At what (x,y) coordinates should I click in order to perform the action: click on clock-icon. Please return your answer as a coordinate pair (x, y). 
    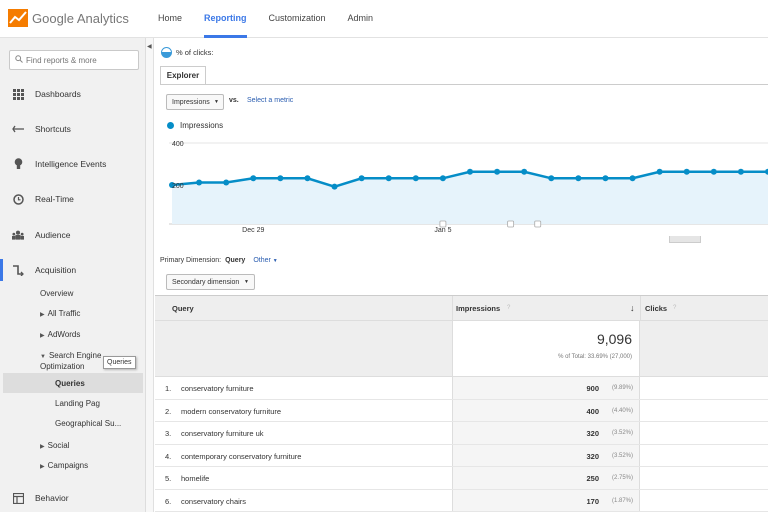
    Looking at the image, I should click on (18, 199).